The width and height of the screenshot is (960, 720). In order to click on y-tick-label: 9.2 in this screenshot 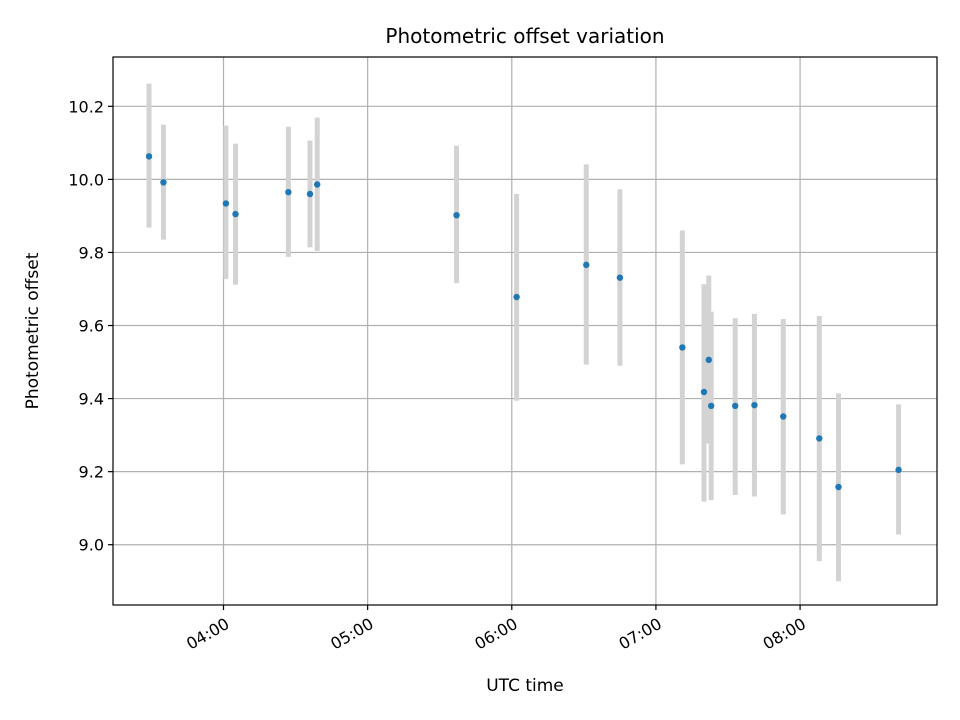, I will do `click(91, 472)`.